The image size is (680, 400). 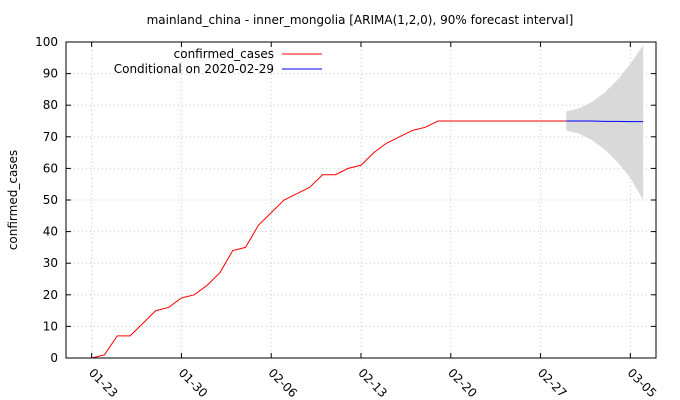 I want to click on series-line-conditional, so click(x=605, y=121).